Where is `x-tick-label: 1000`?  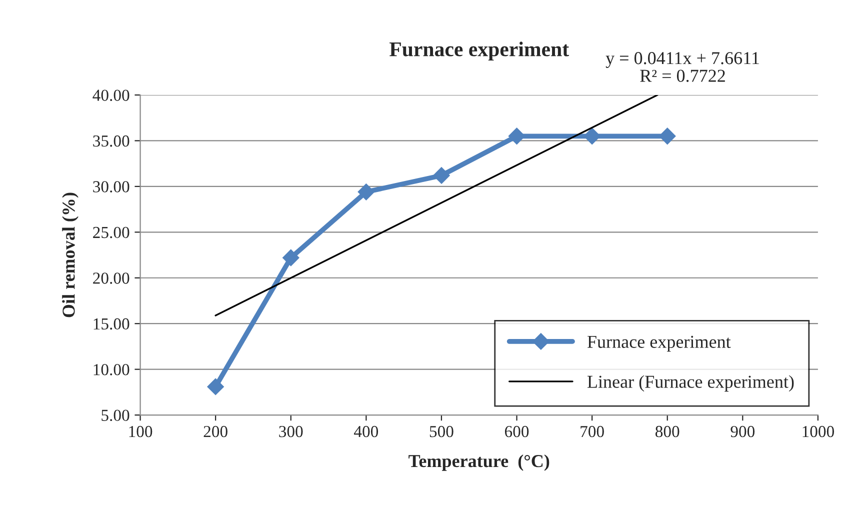 x-tick-label: 1000 is located at coordinates (818, 432).